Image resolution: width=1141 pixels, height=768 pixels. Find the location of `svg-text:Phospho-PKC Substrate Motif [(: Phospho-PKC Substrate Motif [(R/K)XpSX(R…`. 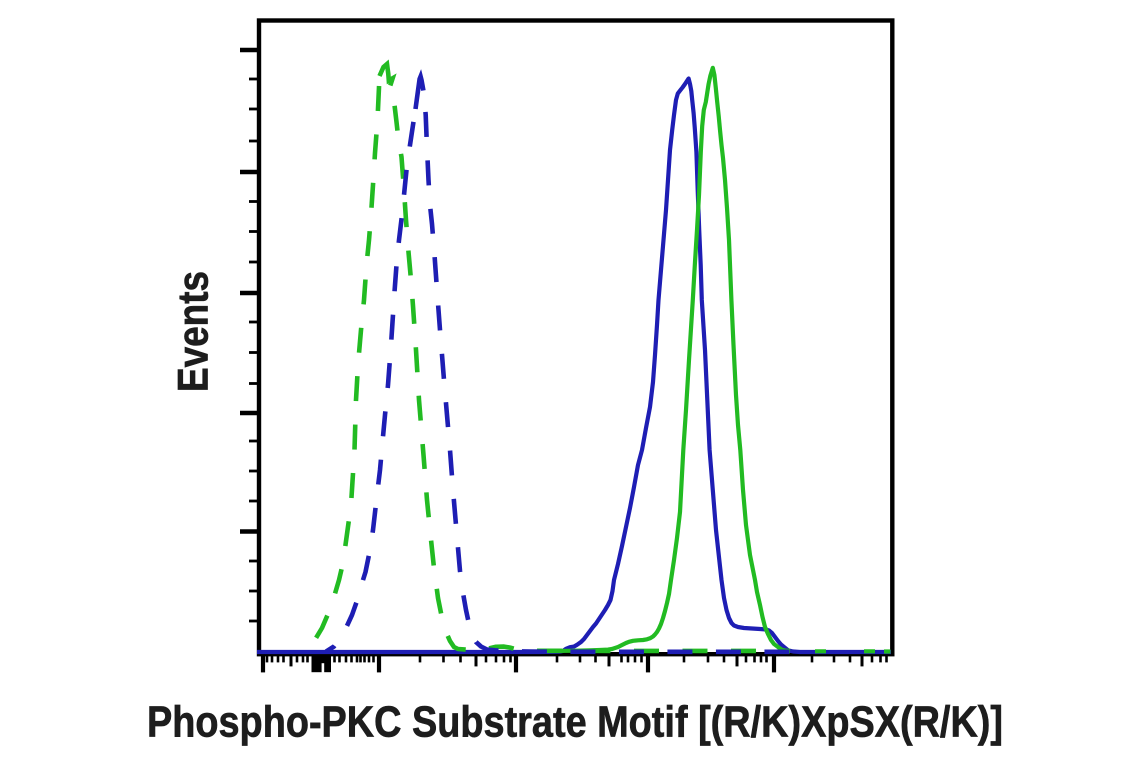

svg-text:Phospho-PKC Substrate Motif [(: Phospho-PKC Substrate Motif [(R/K)XpSX(R… is located at coordinates (575, 722).